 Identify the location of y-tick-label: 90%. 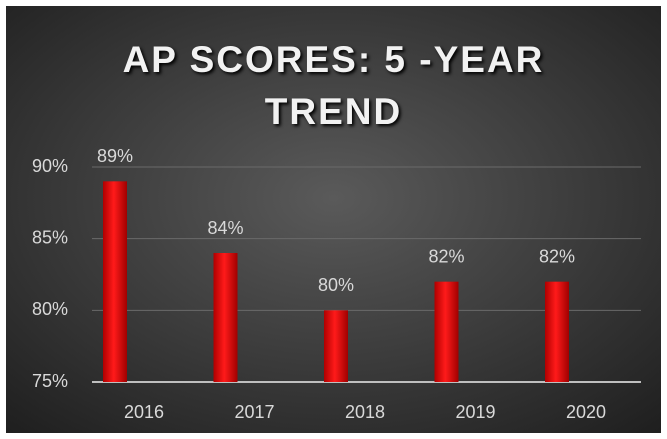
(50, 166).